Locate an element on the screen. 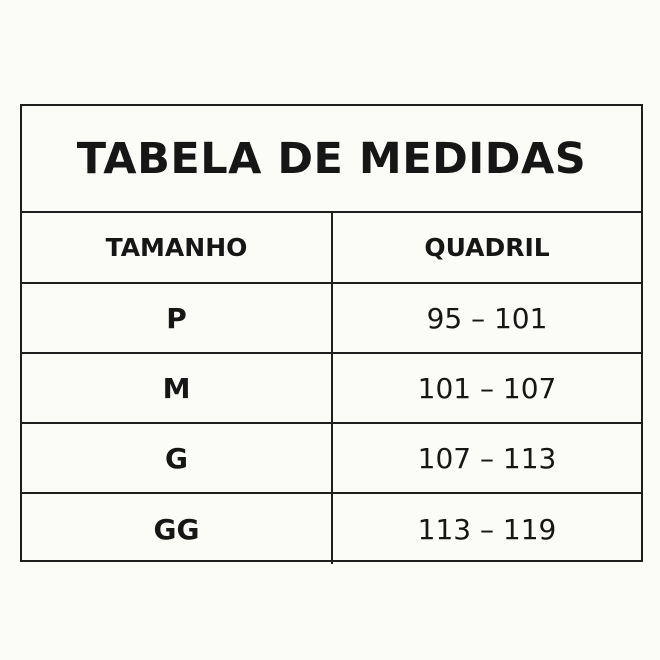 The height and width of the screenshot is (660, 660). table-row: G 107 – 113 is located at coordinates (331, 459).